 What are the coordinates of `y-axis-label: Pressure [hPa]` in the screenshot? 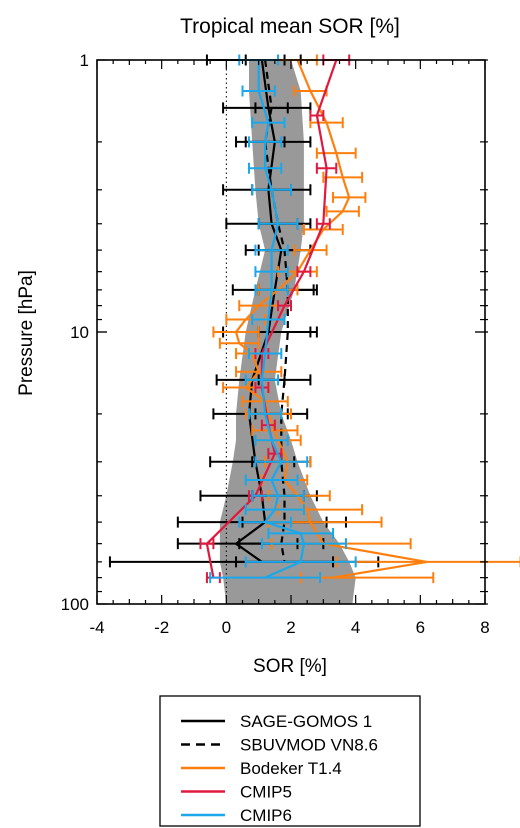 It's located at (26, 333).